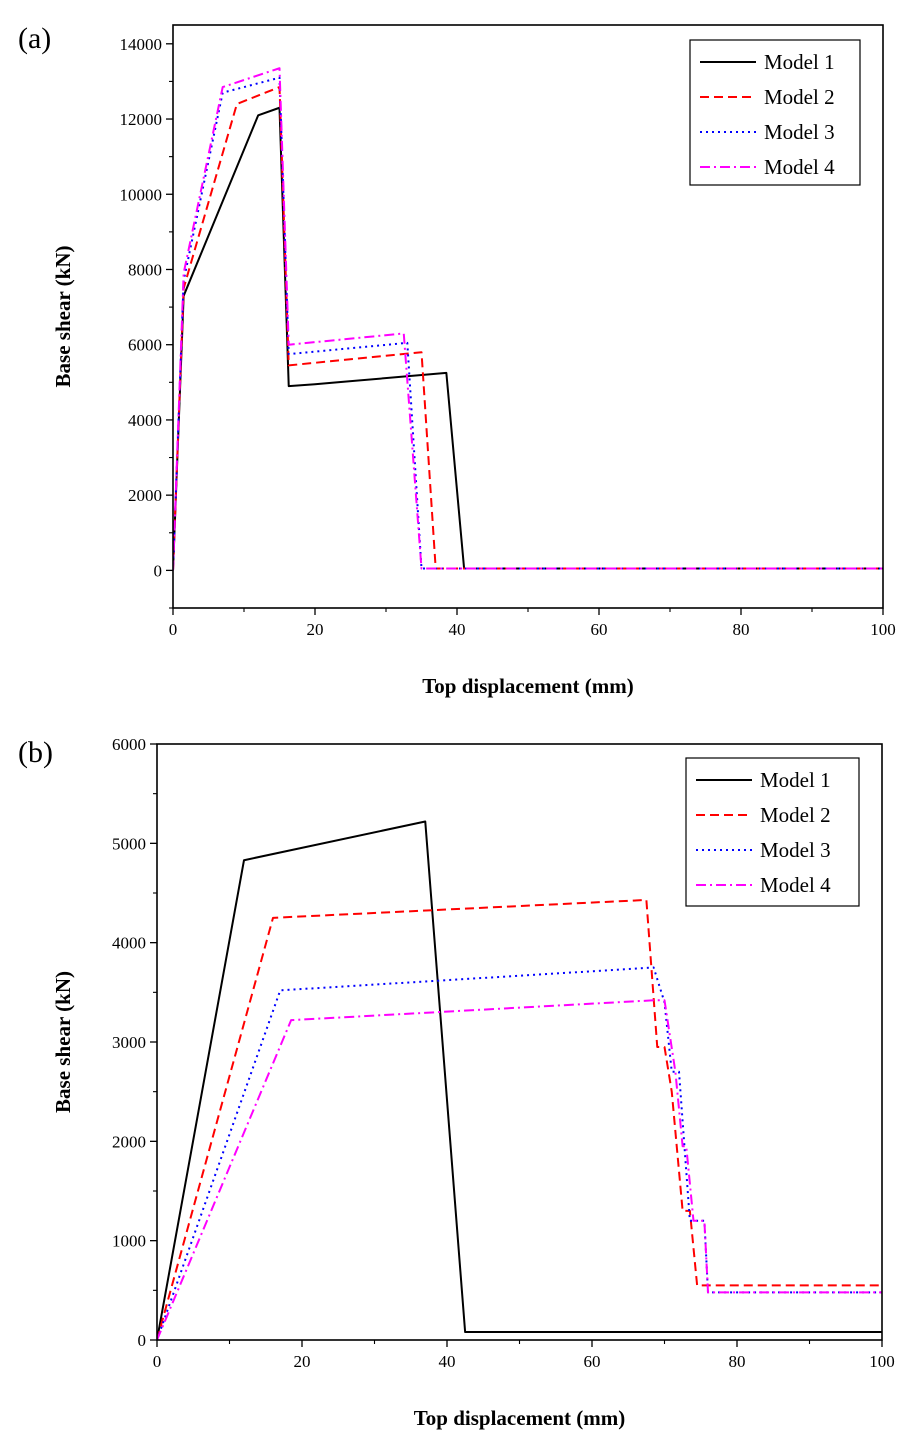 Image resolution: width=913 pixels, height=1443 pixels. I want to click on panel-label: (b), so click(35, 752).